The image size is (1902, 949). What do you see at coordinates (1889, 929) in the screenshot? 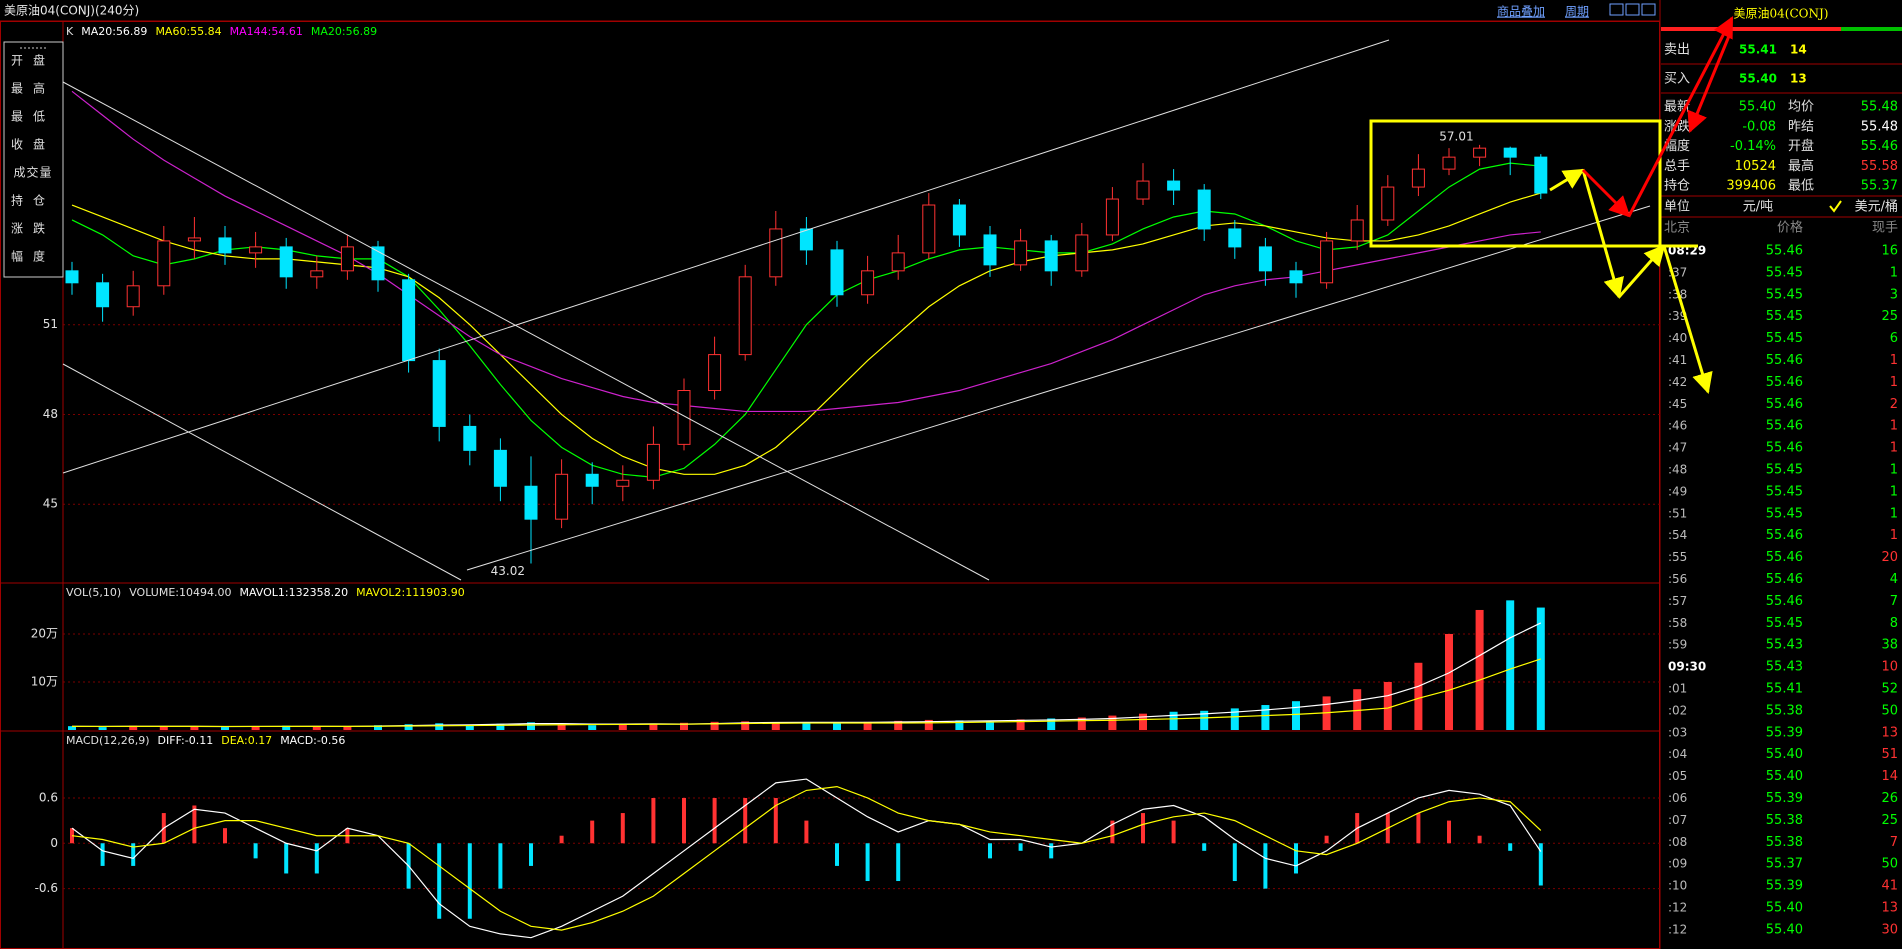
I see `trade-qty: 30` at bounding box center [1889, 929].